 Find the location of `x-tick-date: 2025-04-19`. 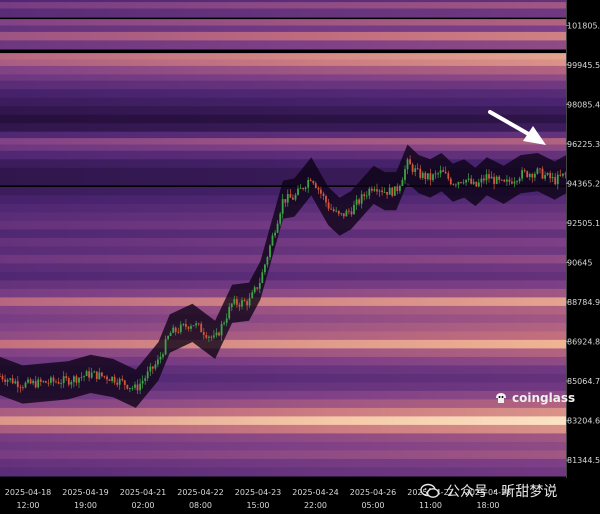

x-tick-date: 2025-04-19 is located at coordinates (85, 492).